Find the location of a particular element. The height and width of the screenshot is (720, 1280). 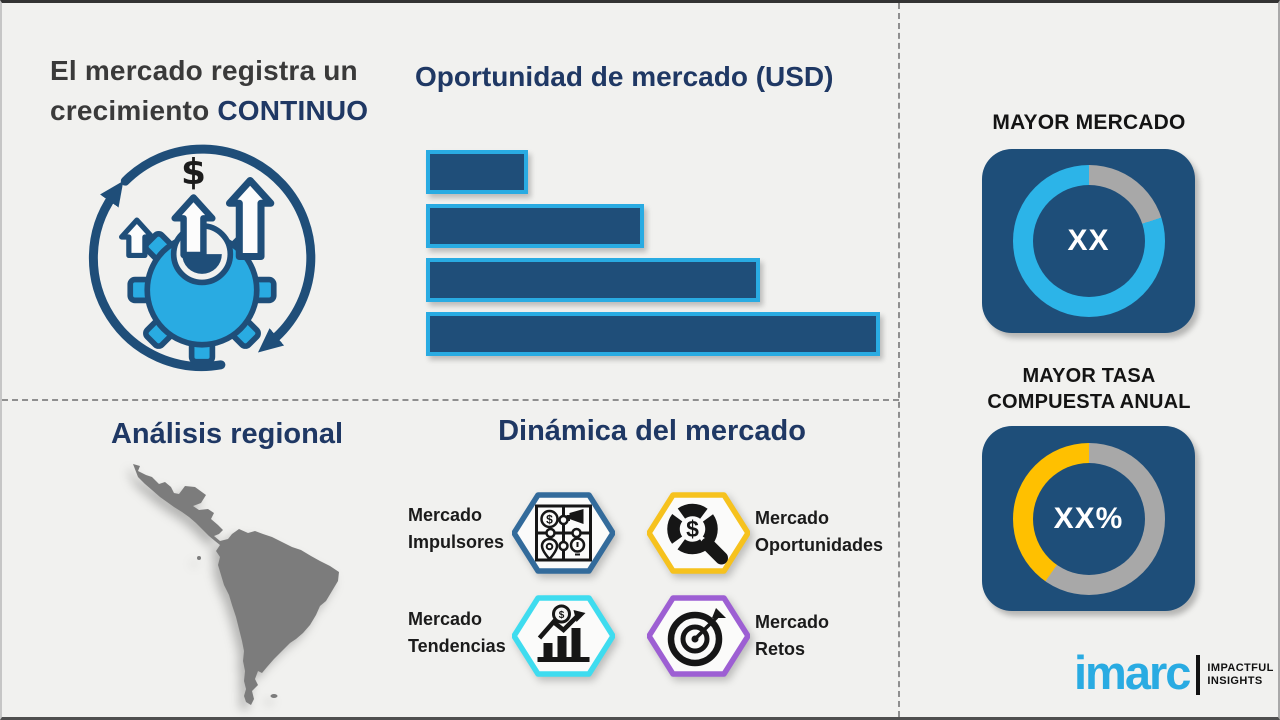

largest-market-donut: XX is located at coordinates (1088, 241).